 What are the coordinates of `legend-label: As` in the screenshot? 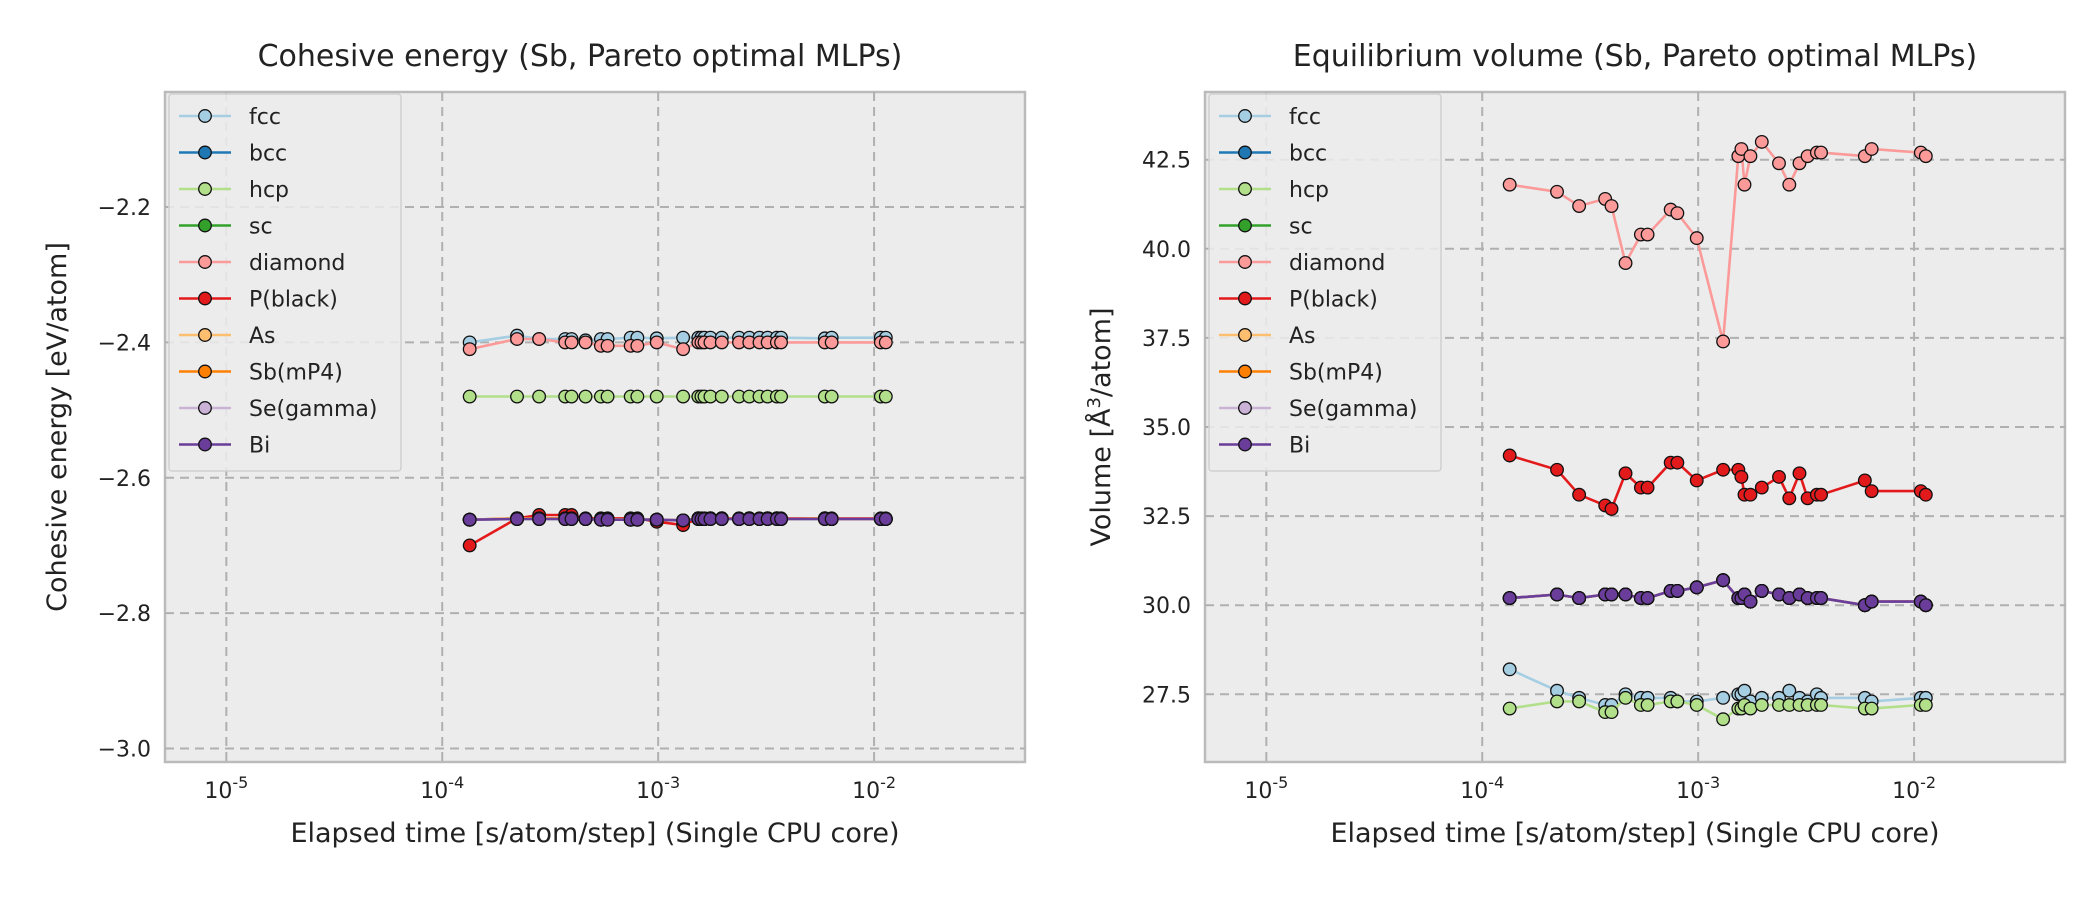 It's located at (262, 336).